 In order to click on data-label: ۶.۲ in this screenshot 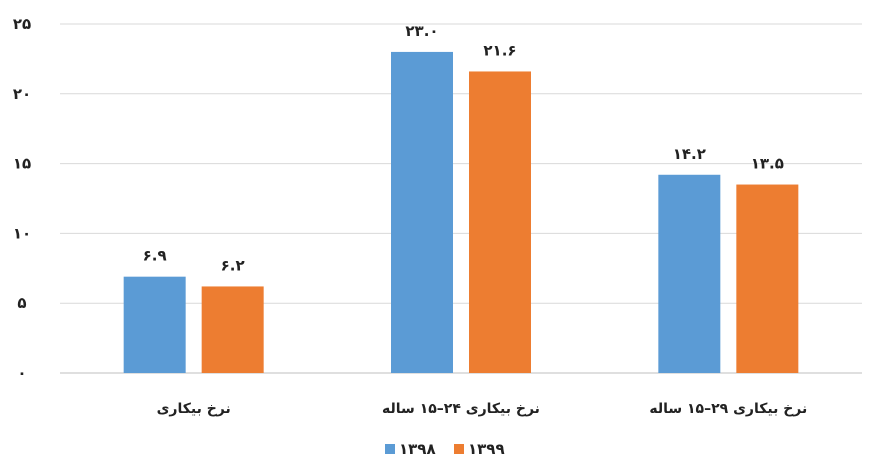, I will do `click(233, 265)`.